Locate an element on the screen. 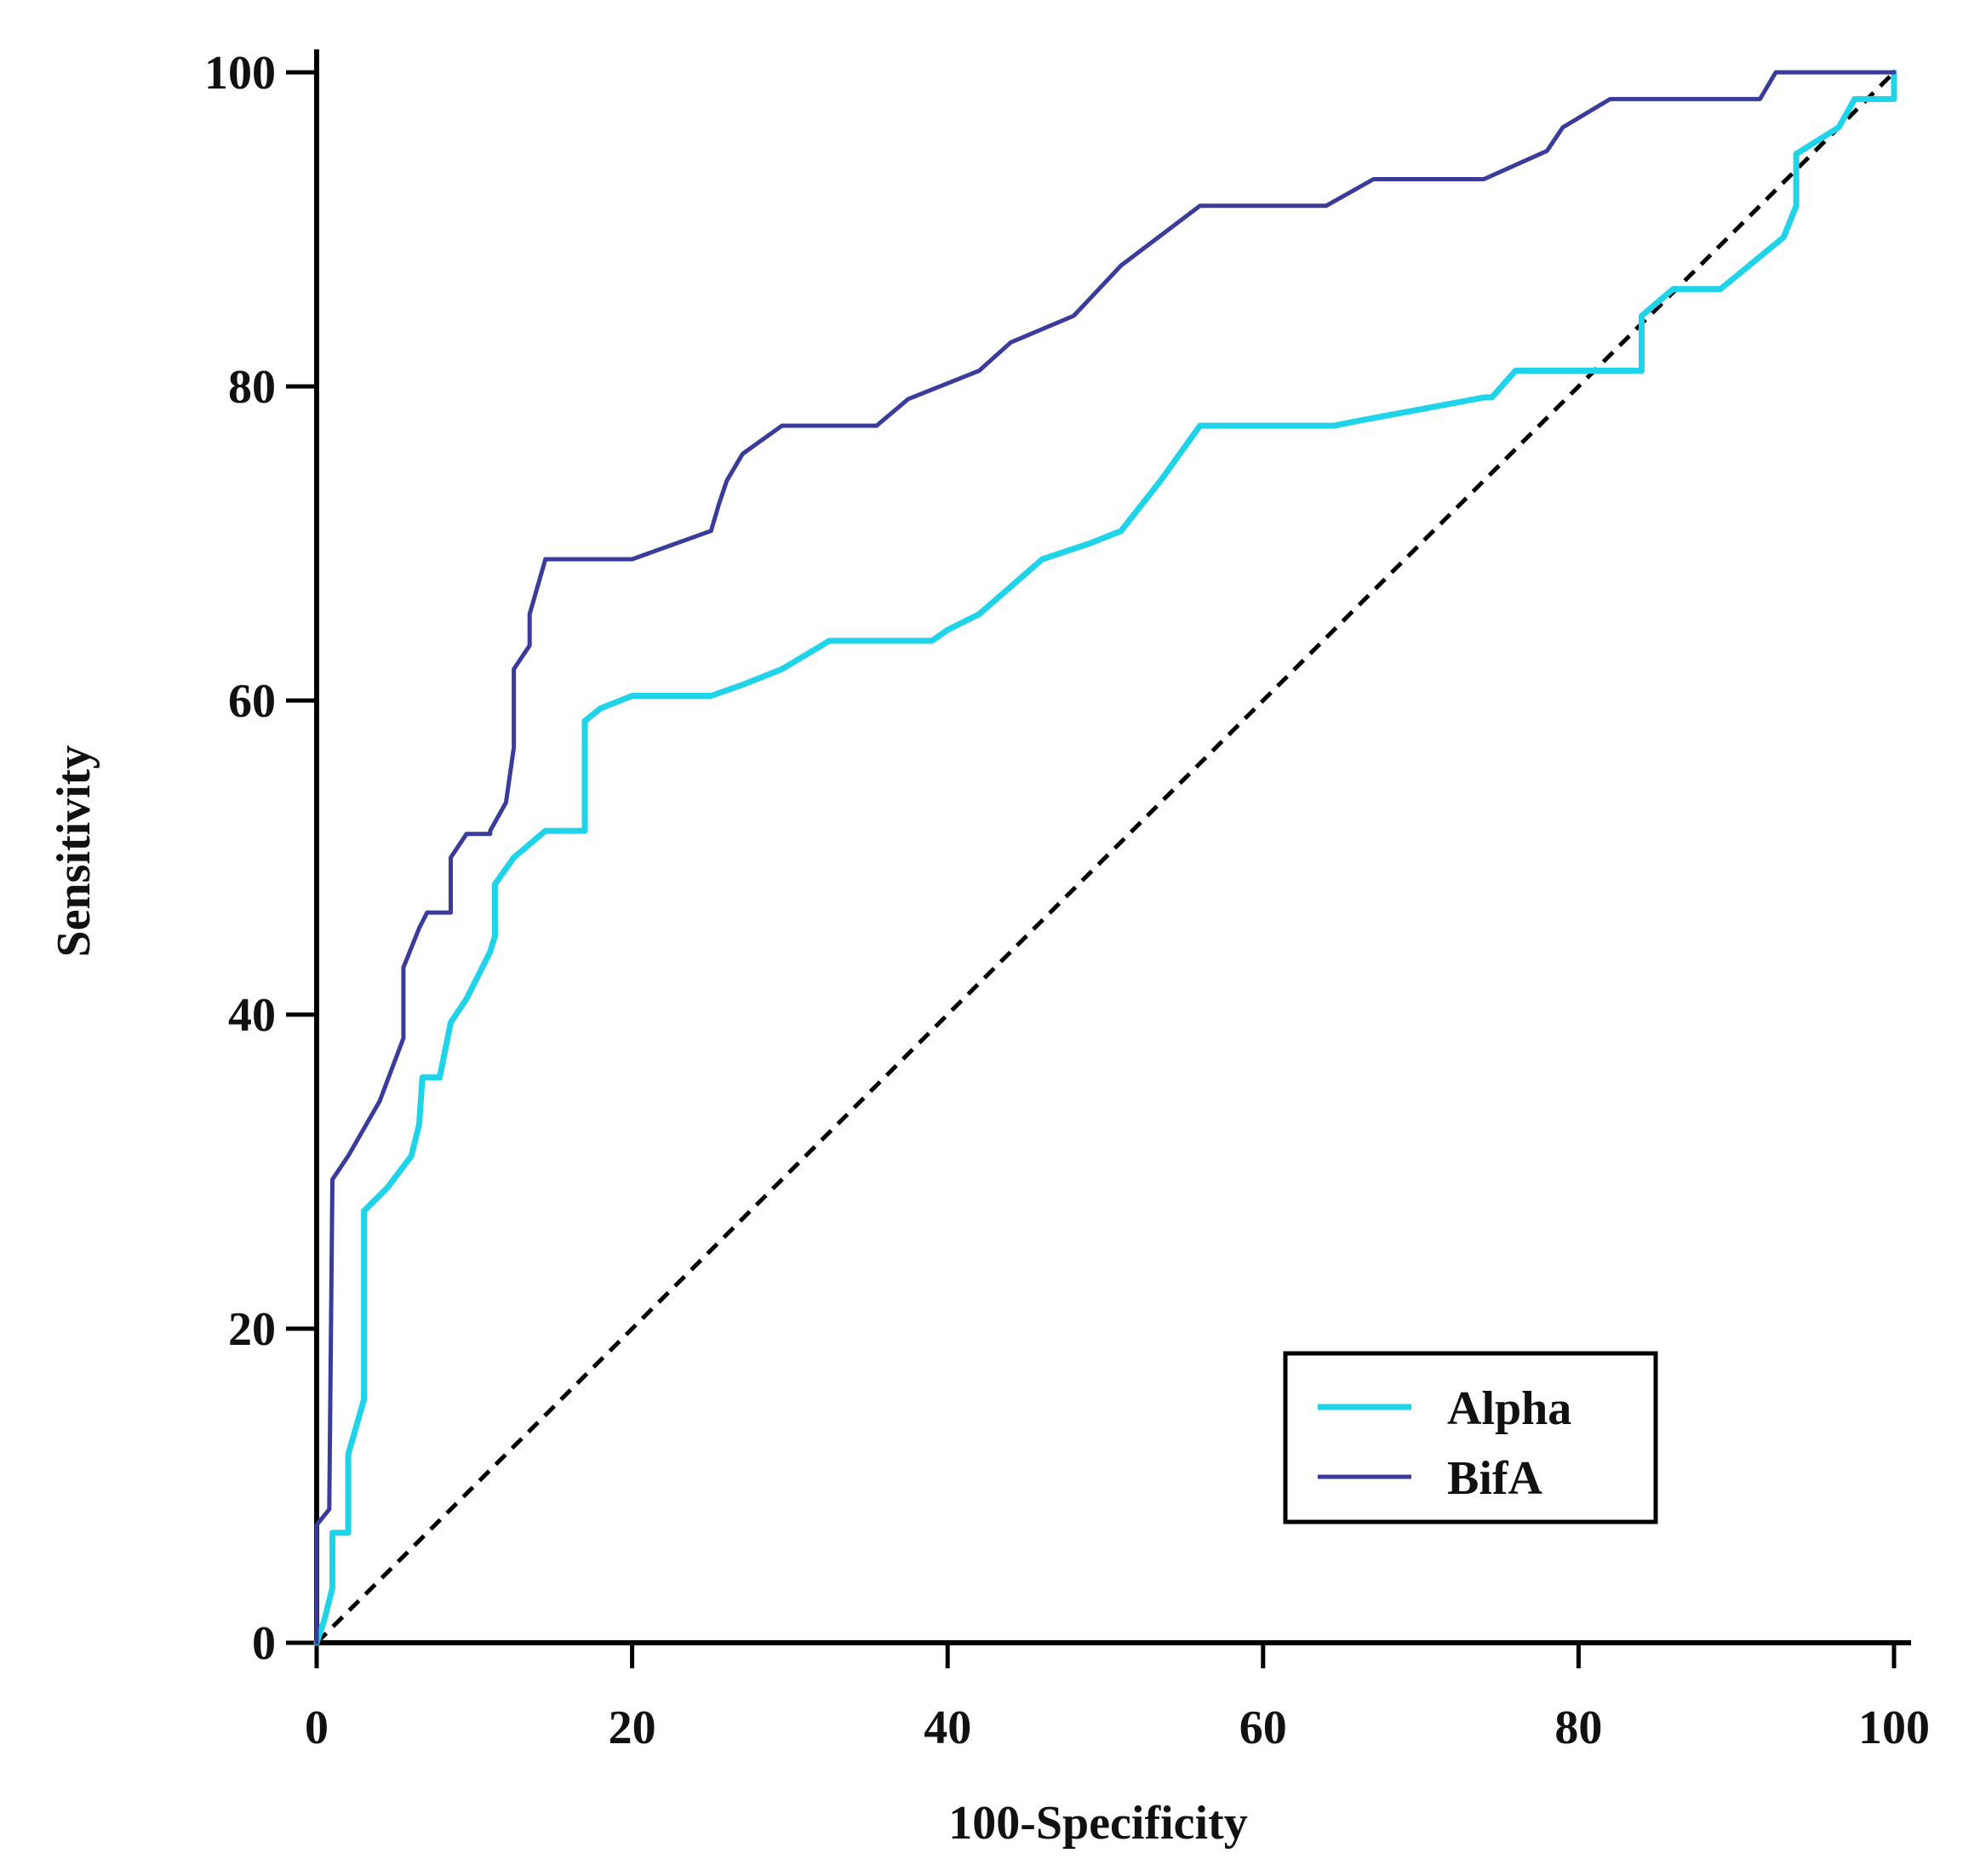 The width and height of the screenshot is (1980, 1876). y-tick-label: 40 is located at coordinates (252, 1015).